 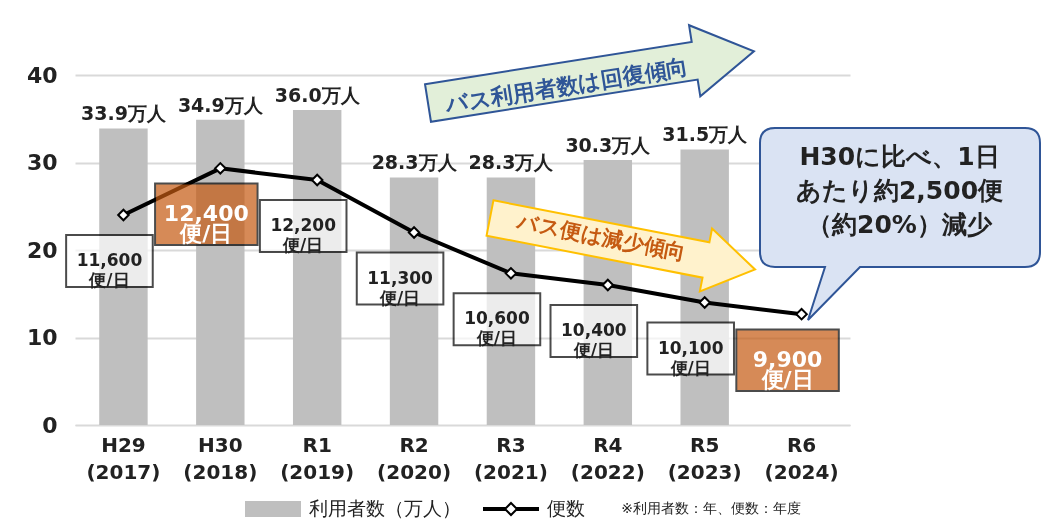 I want to click on x-tick-label: R3 (2021), so click(x=510, y=458).